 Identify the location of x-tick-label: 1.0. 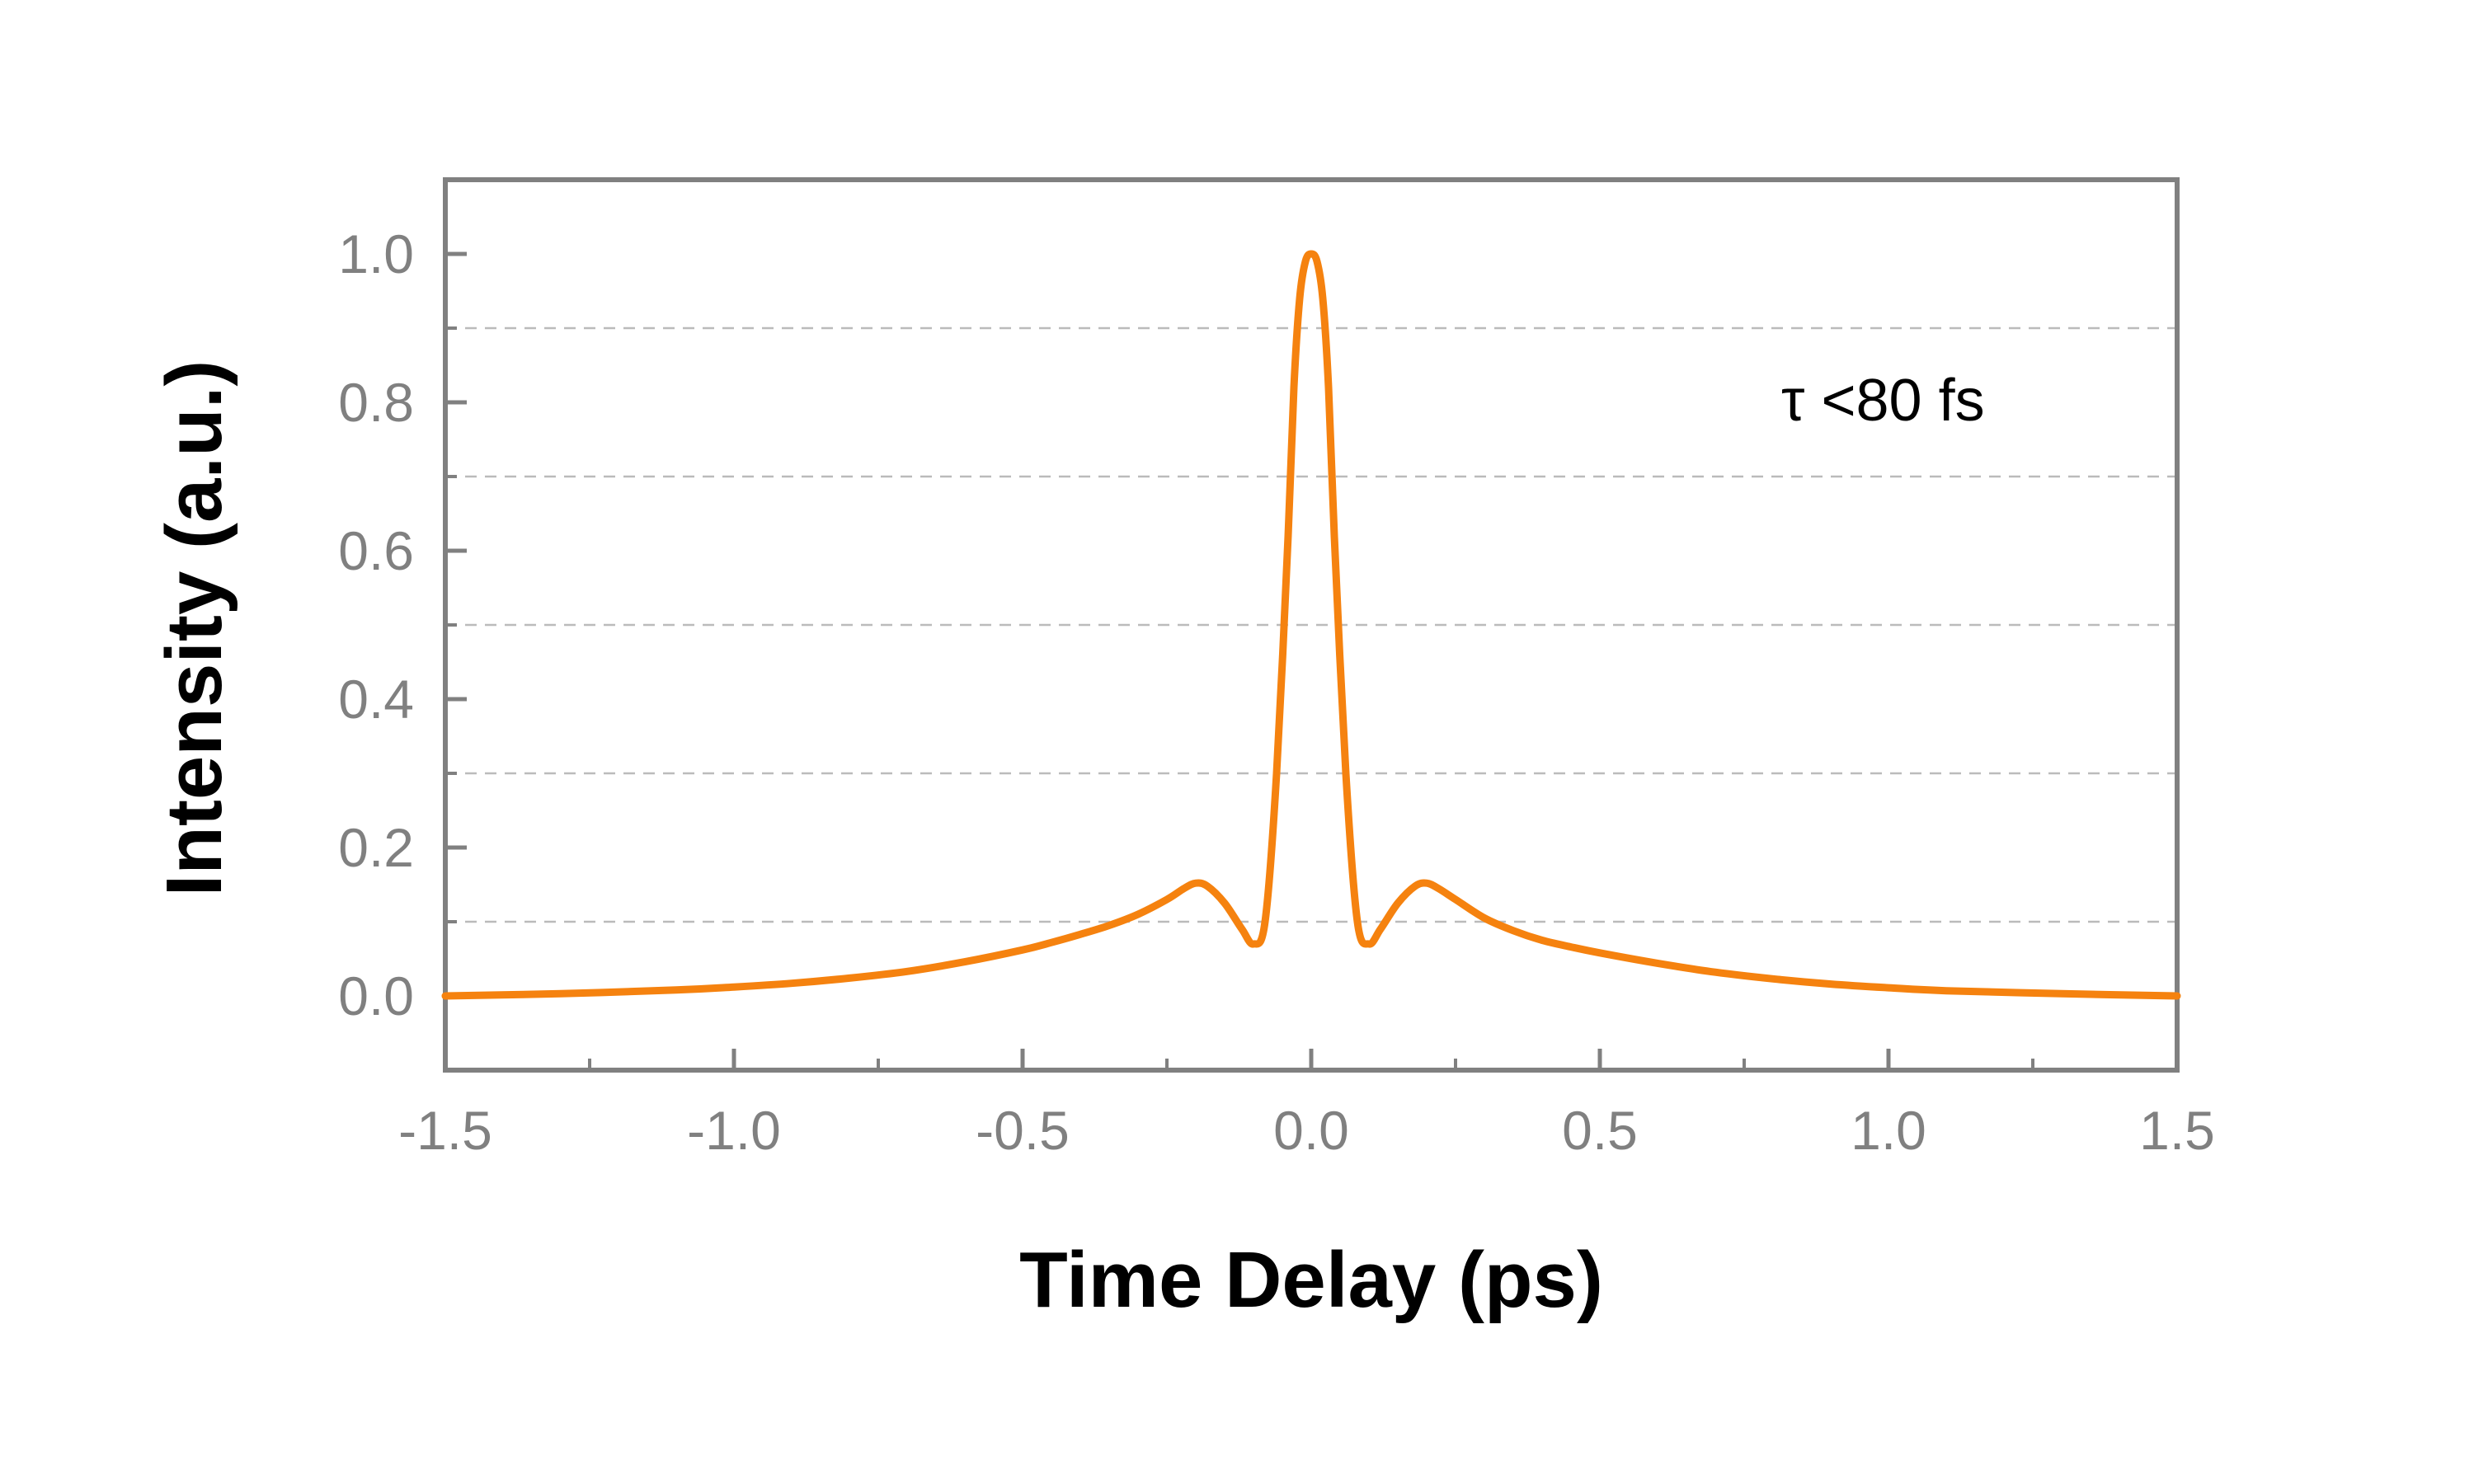
(1888, 1130).